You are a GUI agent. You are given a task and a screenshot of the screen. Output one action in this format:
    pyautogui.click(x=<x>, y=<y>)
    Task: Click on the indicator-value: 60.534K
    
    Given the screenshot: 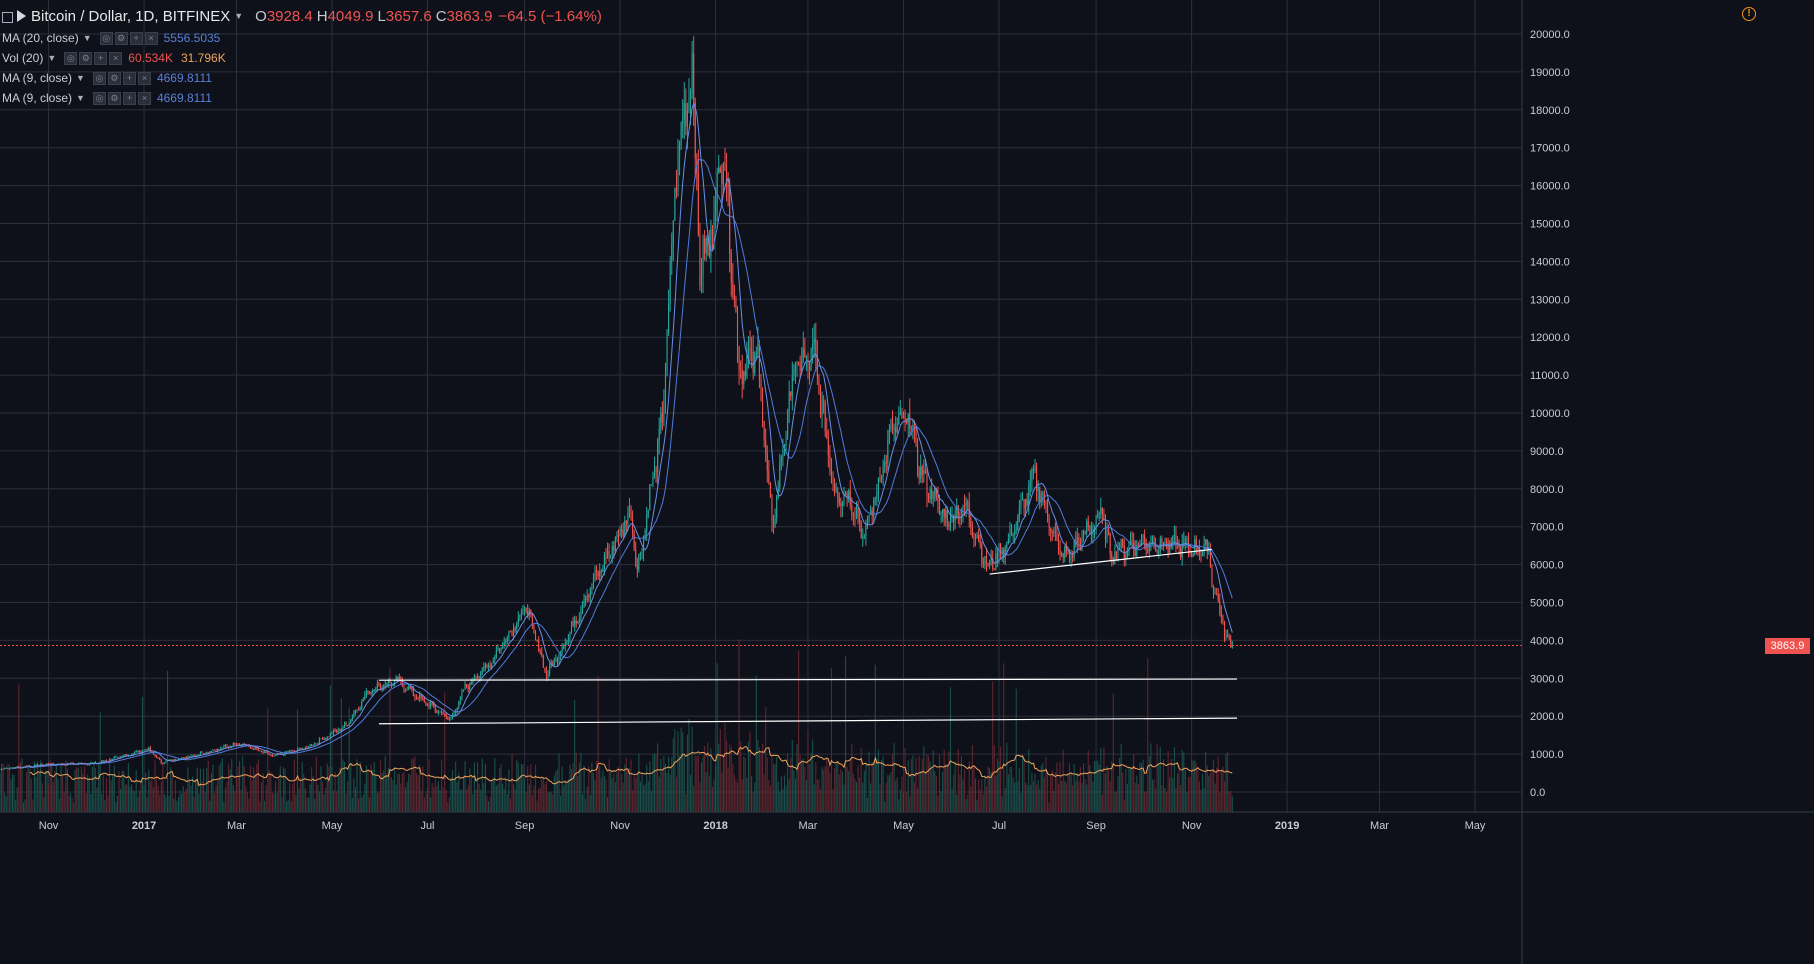 What is the action you would take?
    pyautogui.click(x=150, y=58)
    